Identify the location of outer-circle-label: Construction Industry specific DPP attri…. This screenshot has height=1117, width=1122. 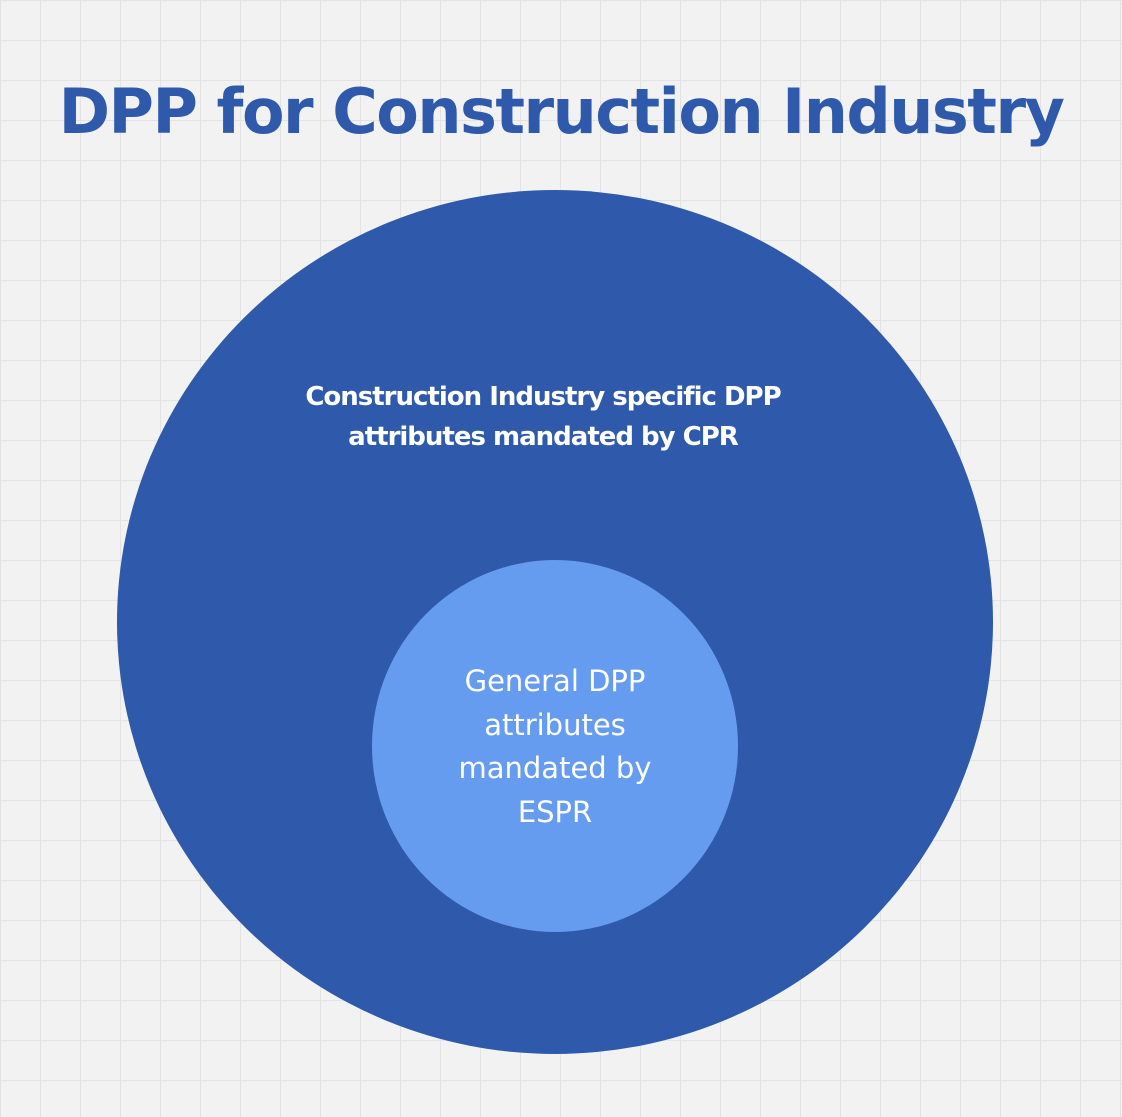
(543, 417).